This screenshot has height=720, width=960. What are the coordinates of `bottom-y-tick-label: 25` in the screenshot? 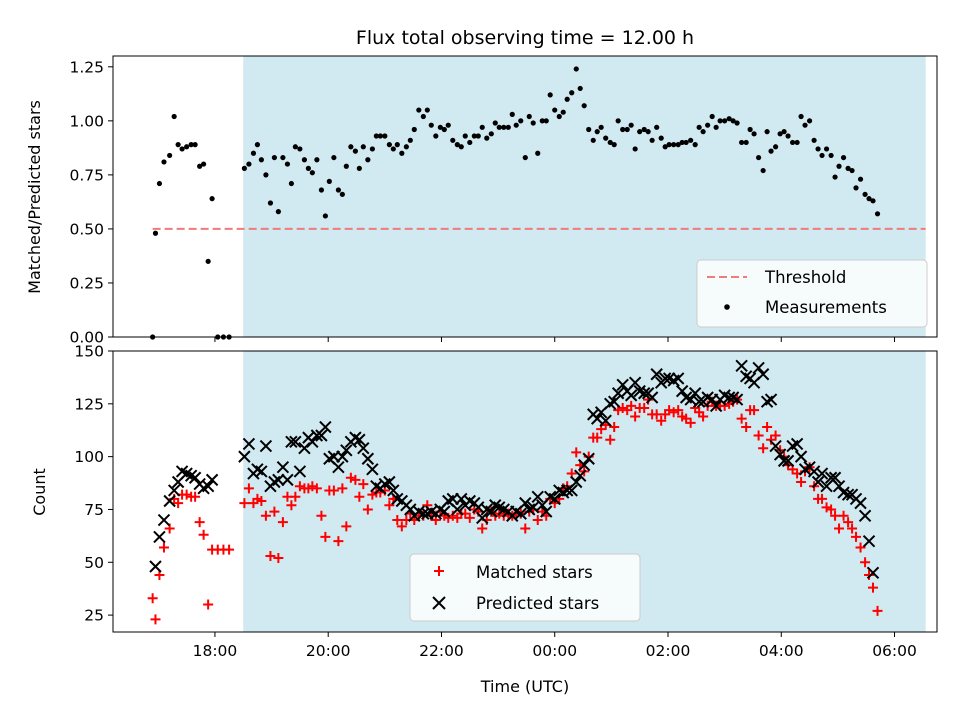 It's located at (94, 616).